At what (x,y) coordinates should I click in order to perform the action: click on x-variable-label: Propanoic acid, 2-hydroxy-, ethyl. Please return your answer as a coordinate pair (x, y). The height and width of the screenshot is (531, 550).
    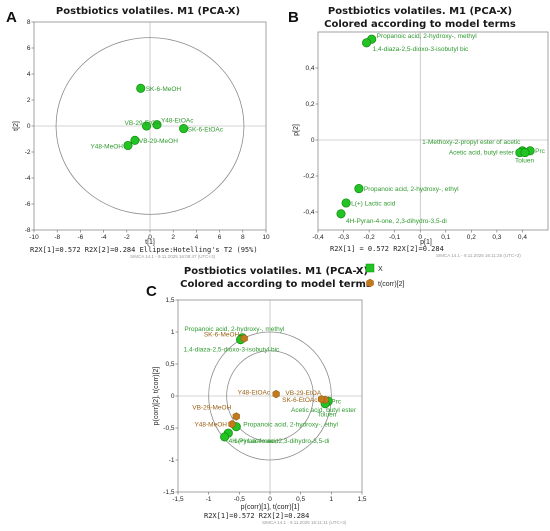
    Looking at the image, I should click on (290, 425).